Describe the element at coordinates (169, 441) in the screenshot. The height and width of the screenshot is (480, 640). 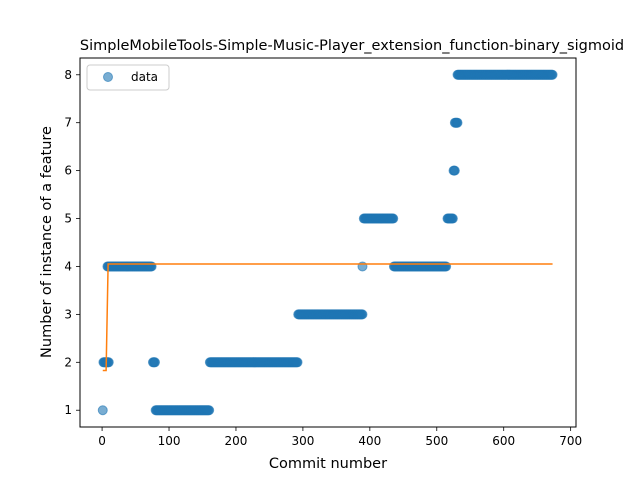
I see `x-tick-label: 100` at that location.